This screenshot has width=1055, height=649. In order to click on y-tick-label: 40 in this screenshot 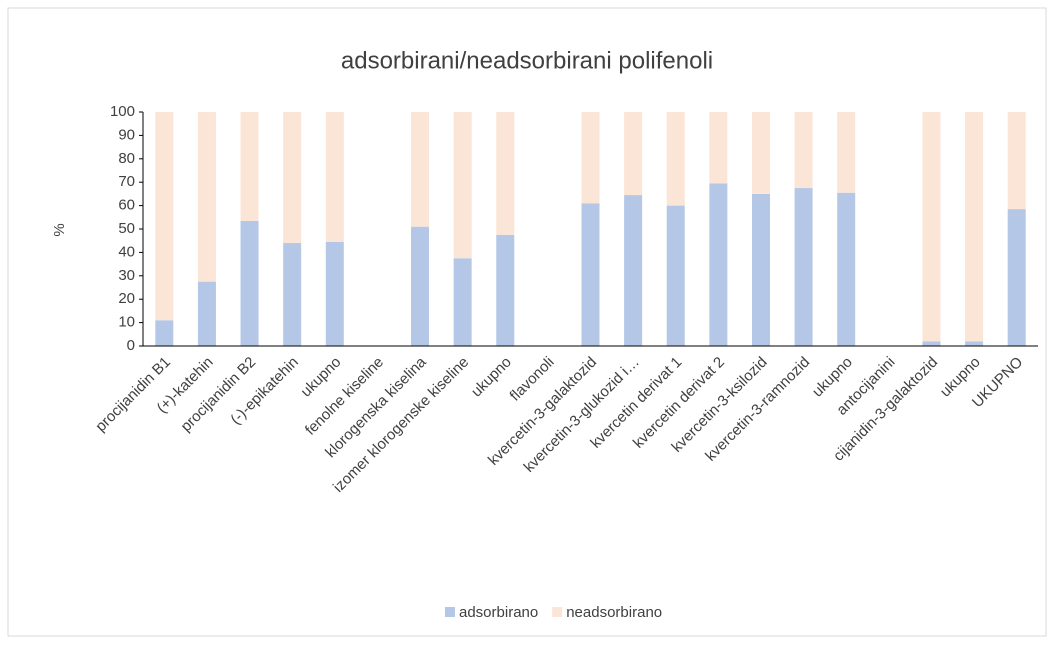, I will do `click(126, 251)`.